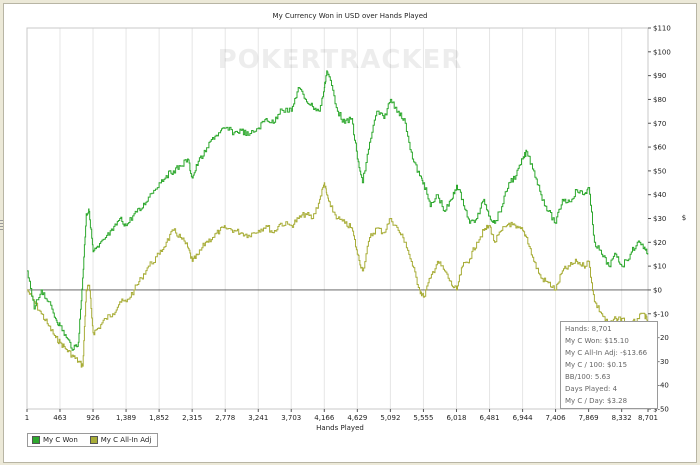 This screenshot has height=465, width=700. Describe the element at coordinates (390, 418) in the screenshot. I see `x-tick-label: 5,092` at that location.